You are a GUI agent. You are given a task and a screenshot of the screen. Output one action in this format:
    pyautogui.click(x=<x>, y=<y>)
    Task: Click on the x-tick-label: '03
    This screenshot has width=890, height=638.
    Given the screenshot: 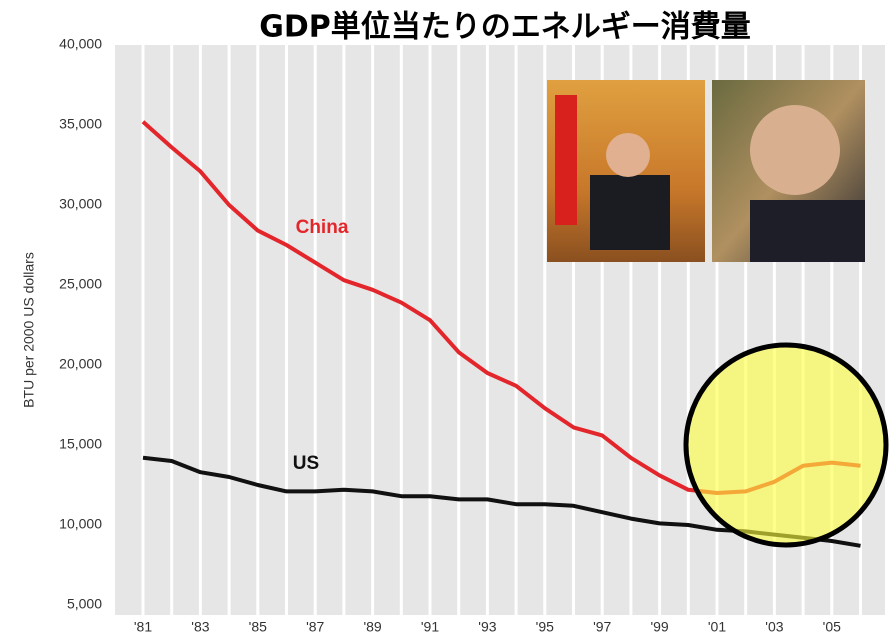 What is the action you would take?
    pyautogui.click(x=774, y=627)
    